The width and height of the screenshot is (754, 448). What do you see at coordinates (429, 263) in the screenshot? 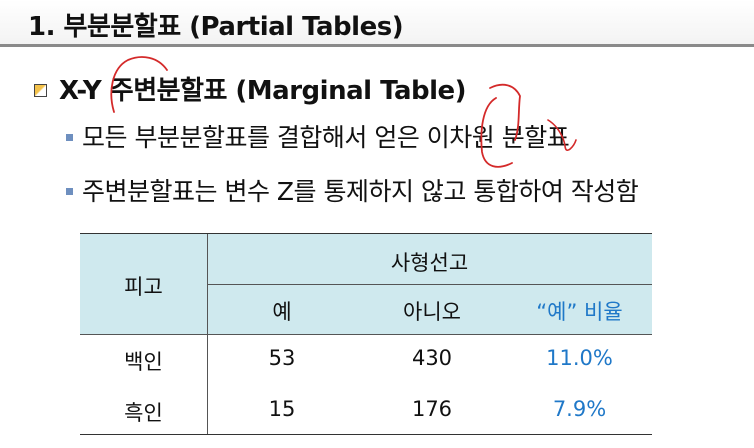
I see `group-header-cell: 사형선고` at bounding box center [429, 263].